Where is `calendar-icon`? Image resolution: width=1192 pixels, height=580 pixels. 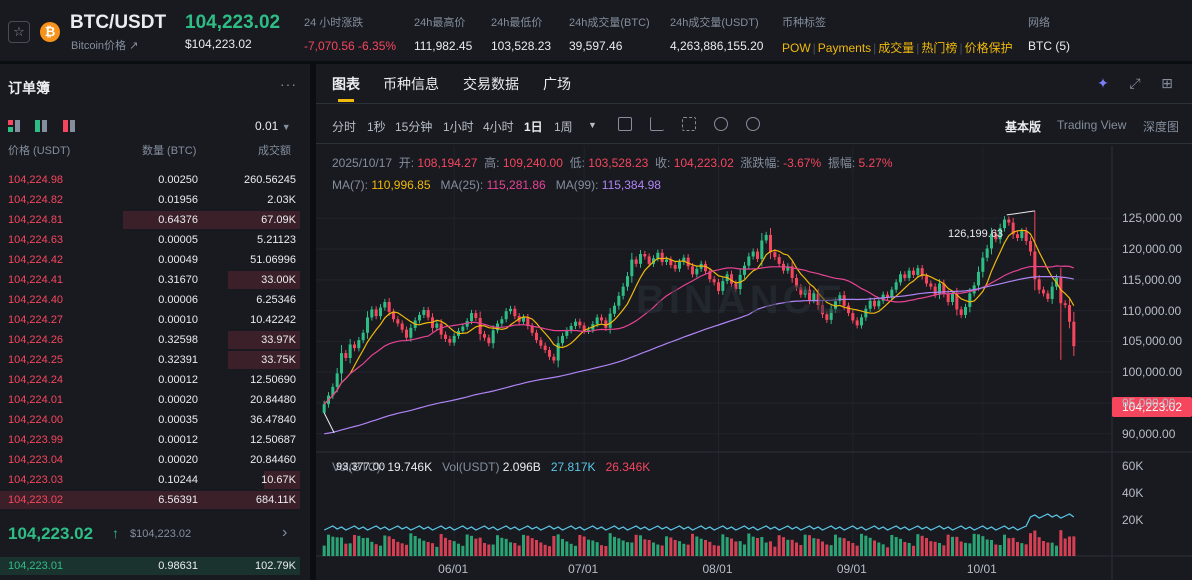 calendar-icon is located at coordinates (625, 124).